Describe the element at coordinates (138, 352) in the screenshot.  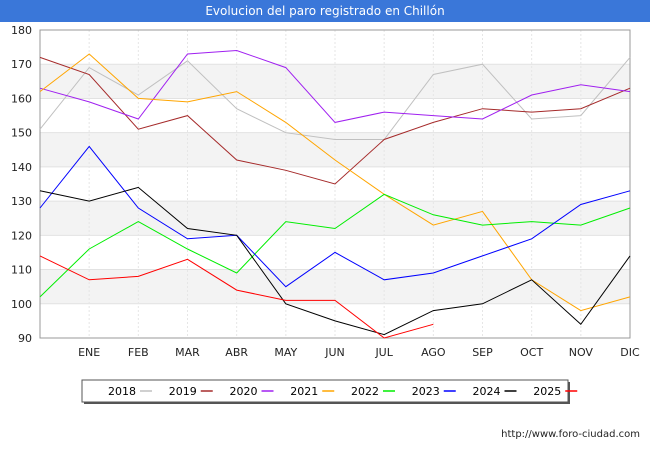
I see `x-tick-label: FEB` at that location.